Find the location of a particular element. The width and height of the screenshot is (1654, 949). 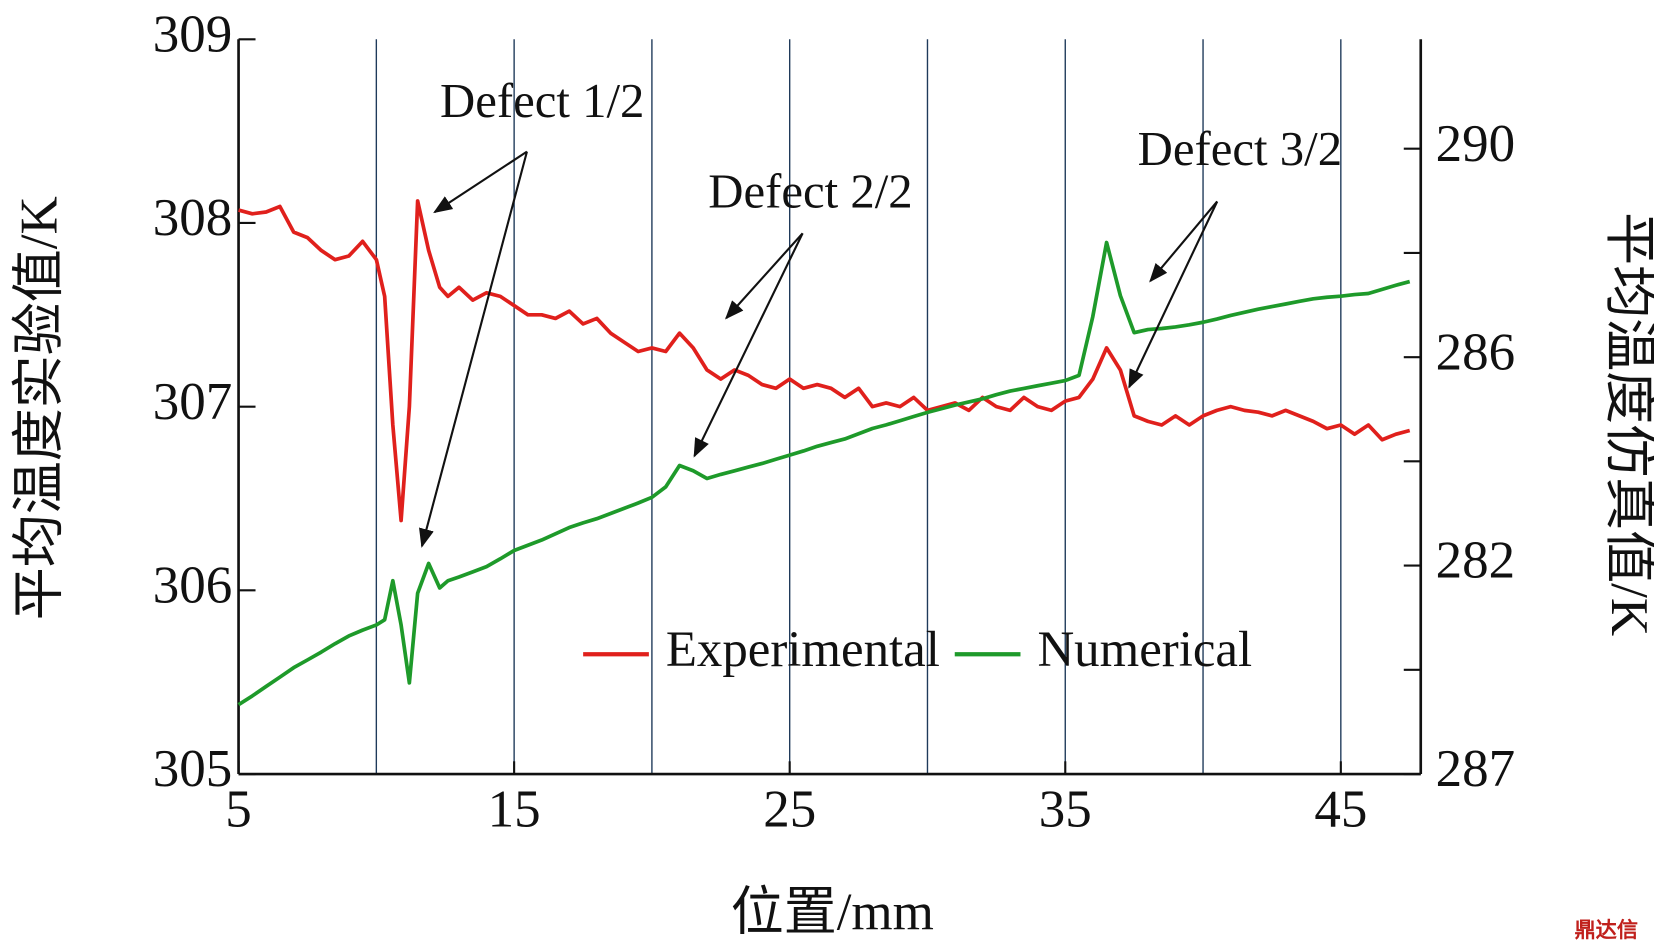

y2-axis-label: 平均温度仿真值/K is located at coordinates (1627, 424).